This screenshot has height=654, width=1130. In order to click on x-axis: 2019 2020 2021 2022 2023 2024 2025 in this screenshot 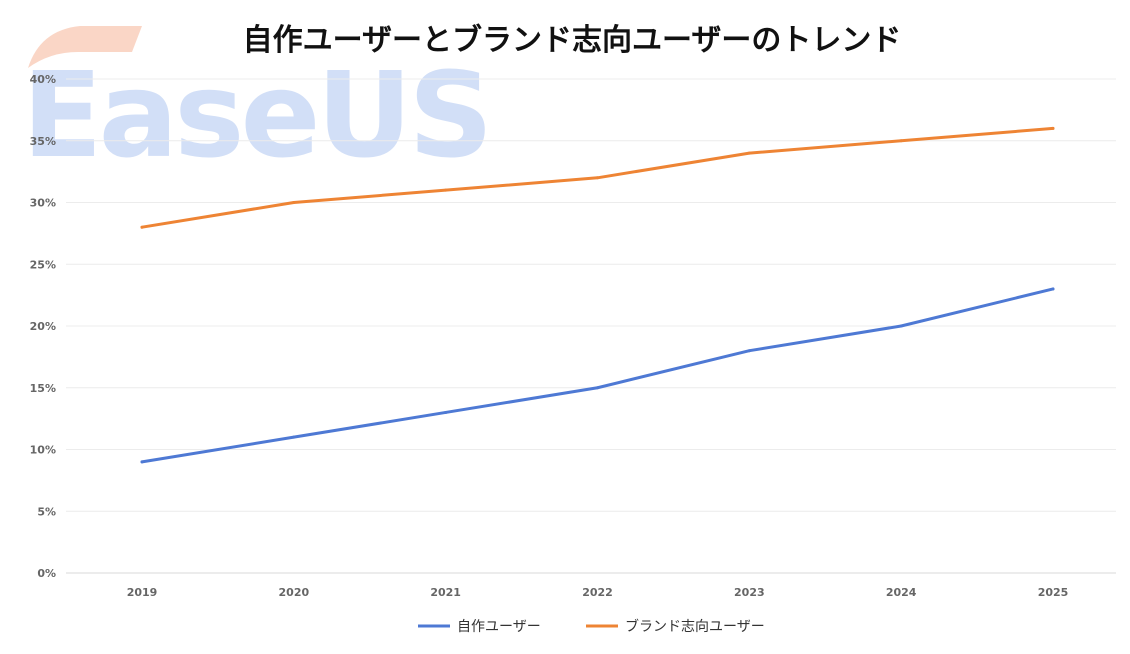, I will do `click(598, 592)`.